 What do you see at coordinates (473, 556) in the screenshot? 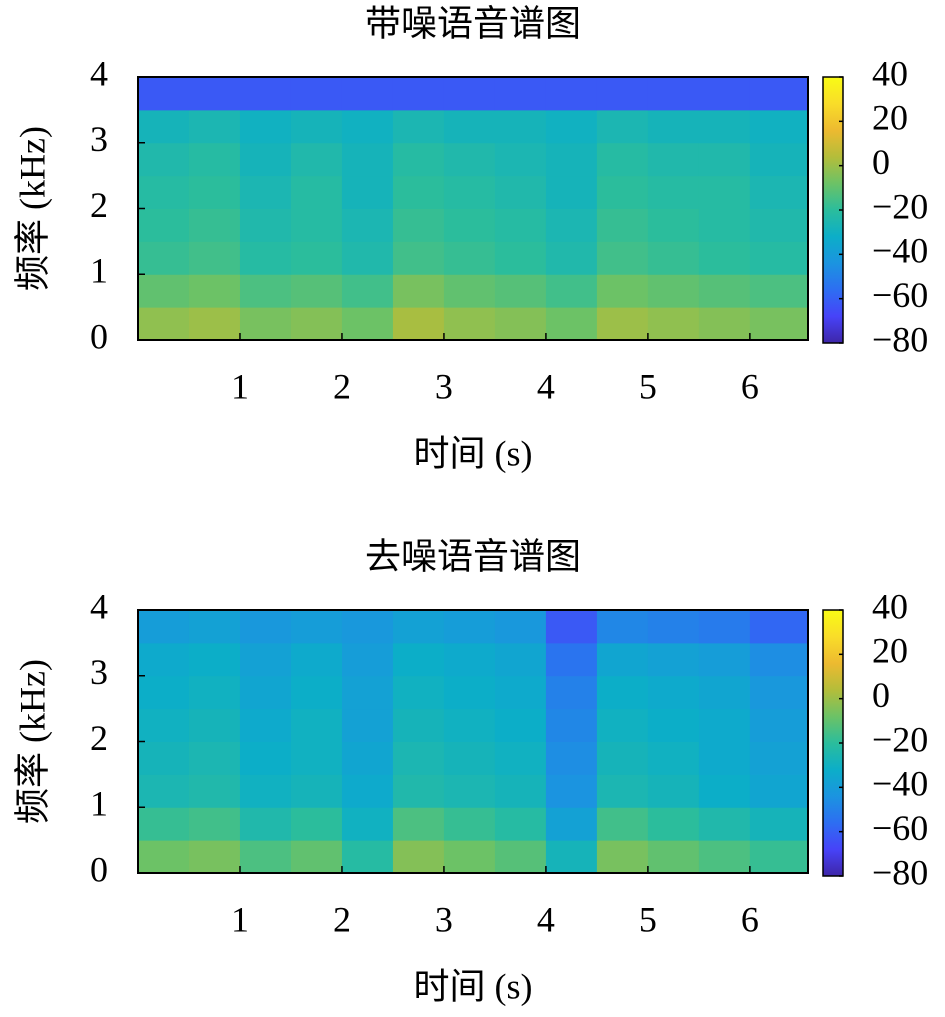
I see `chart-title: 去噪语音谱图` at bounding box center [473, 556].